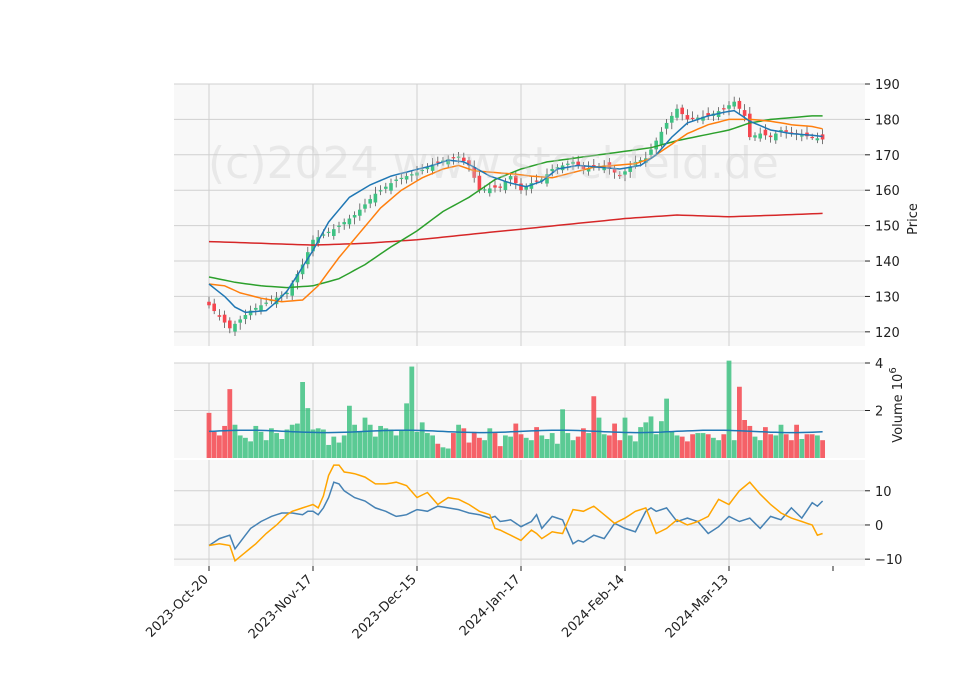 The height and width of the screenshot is (690, 960). What do you see at coordinates (913, 219) in the screenshot?
I see `price-axis-title: Price` at bounding box center [913, 219].